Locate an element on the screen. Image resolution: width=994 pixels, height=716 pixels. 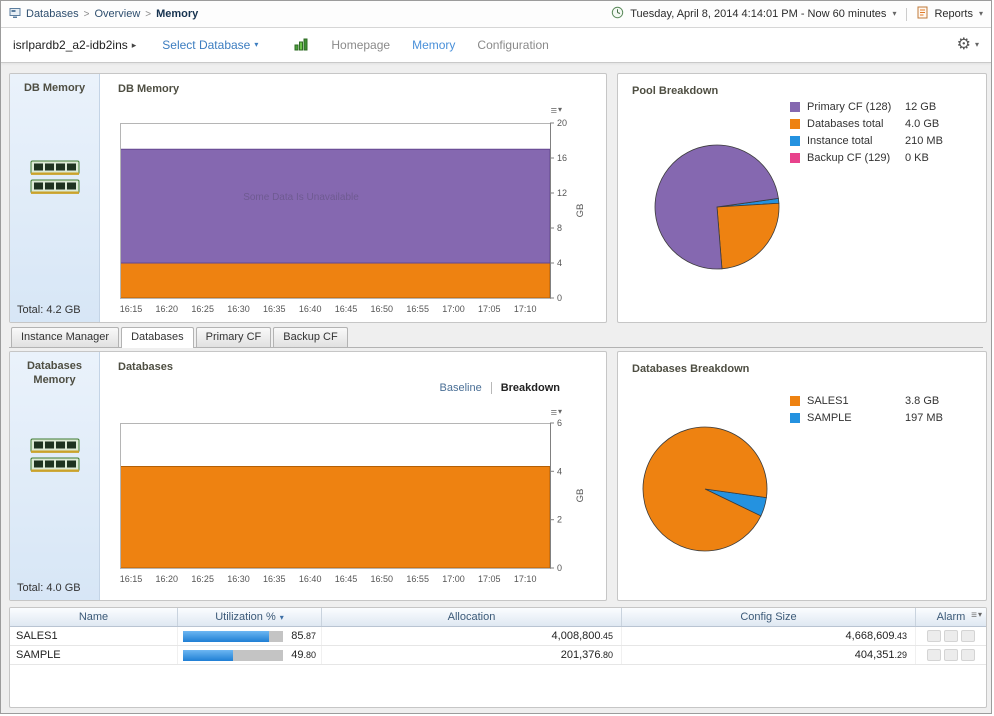
cell-alarm is located at coordinates (951, 636).